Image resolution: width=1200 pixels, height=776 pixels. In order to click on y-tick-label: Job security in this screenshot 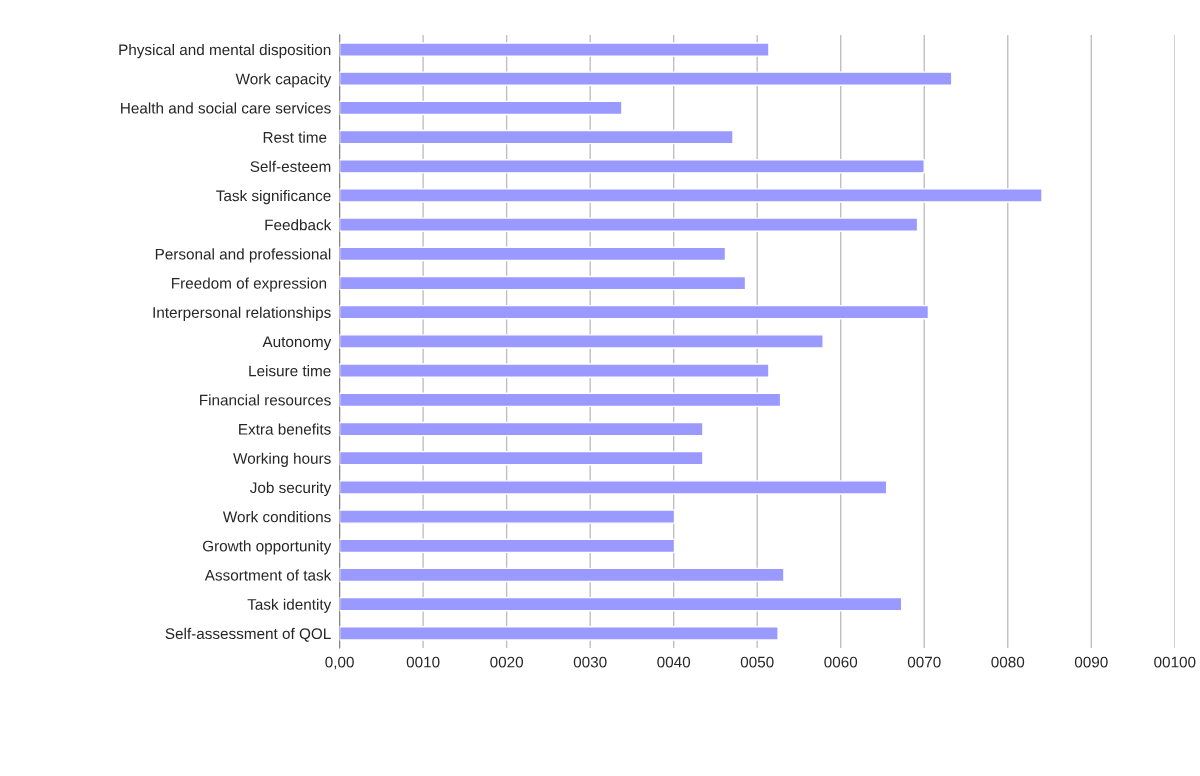, I will do `click(291, 489)`.